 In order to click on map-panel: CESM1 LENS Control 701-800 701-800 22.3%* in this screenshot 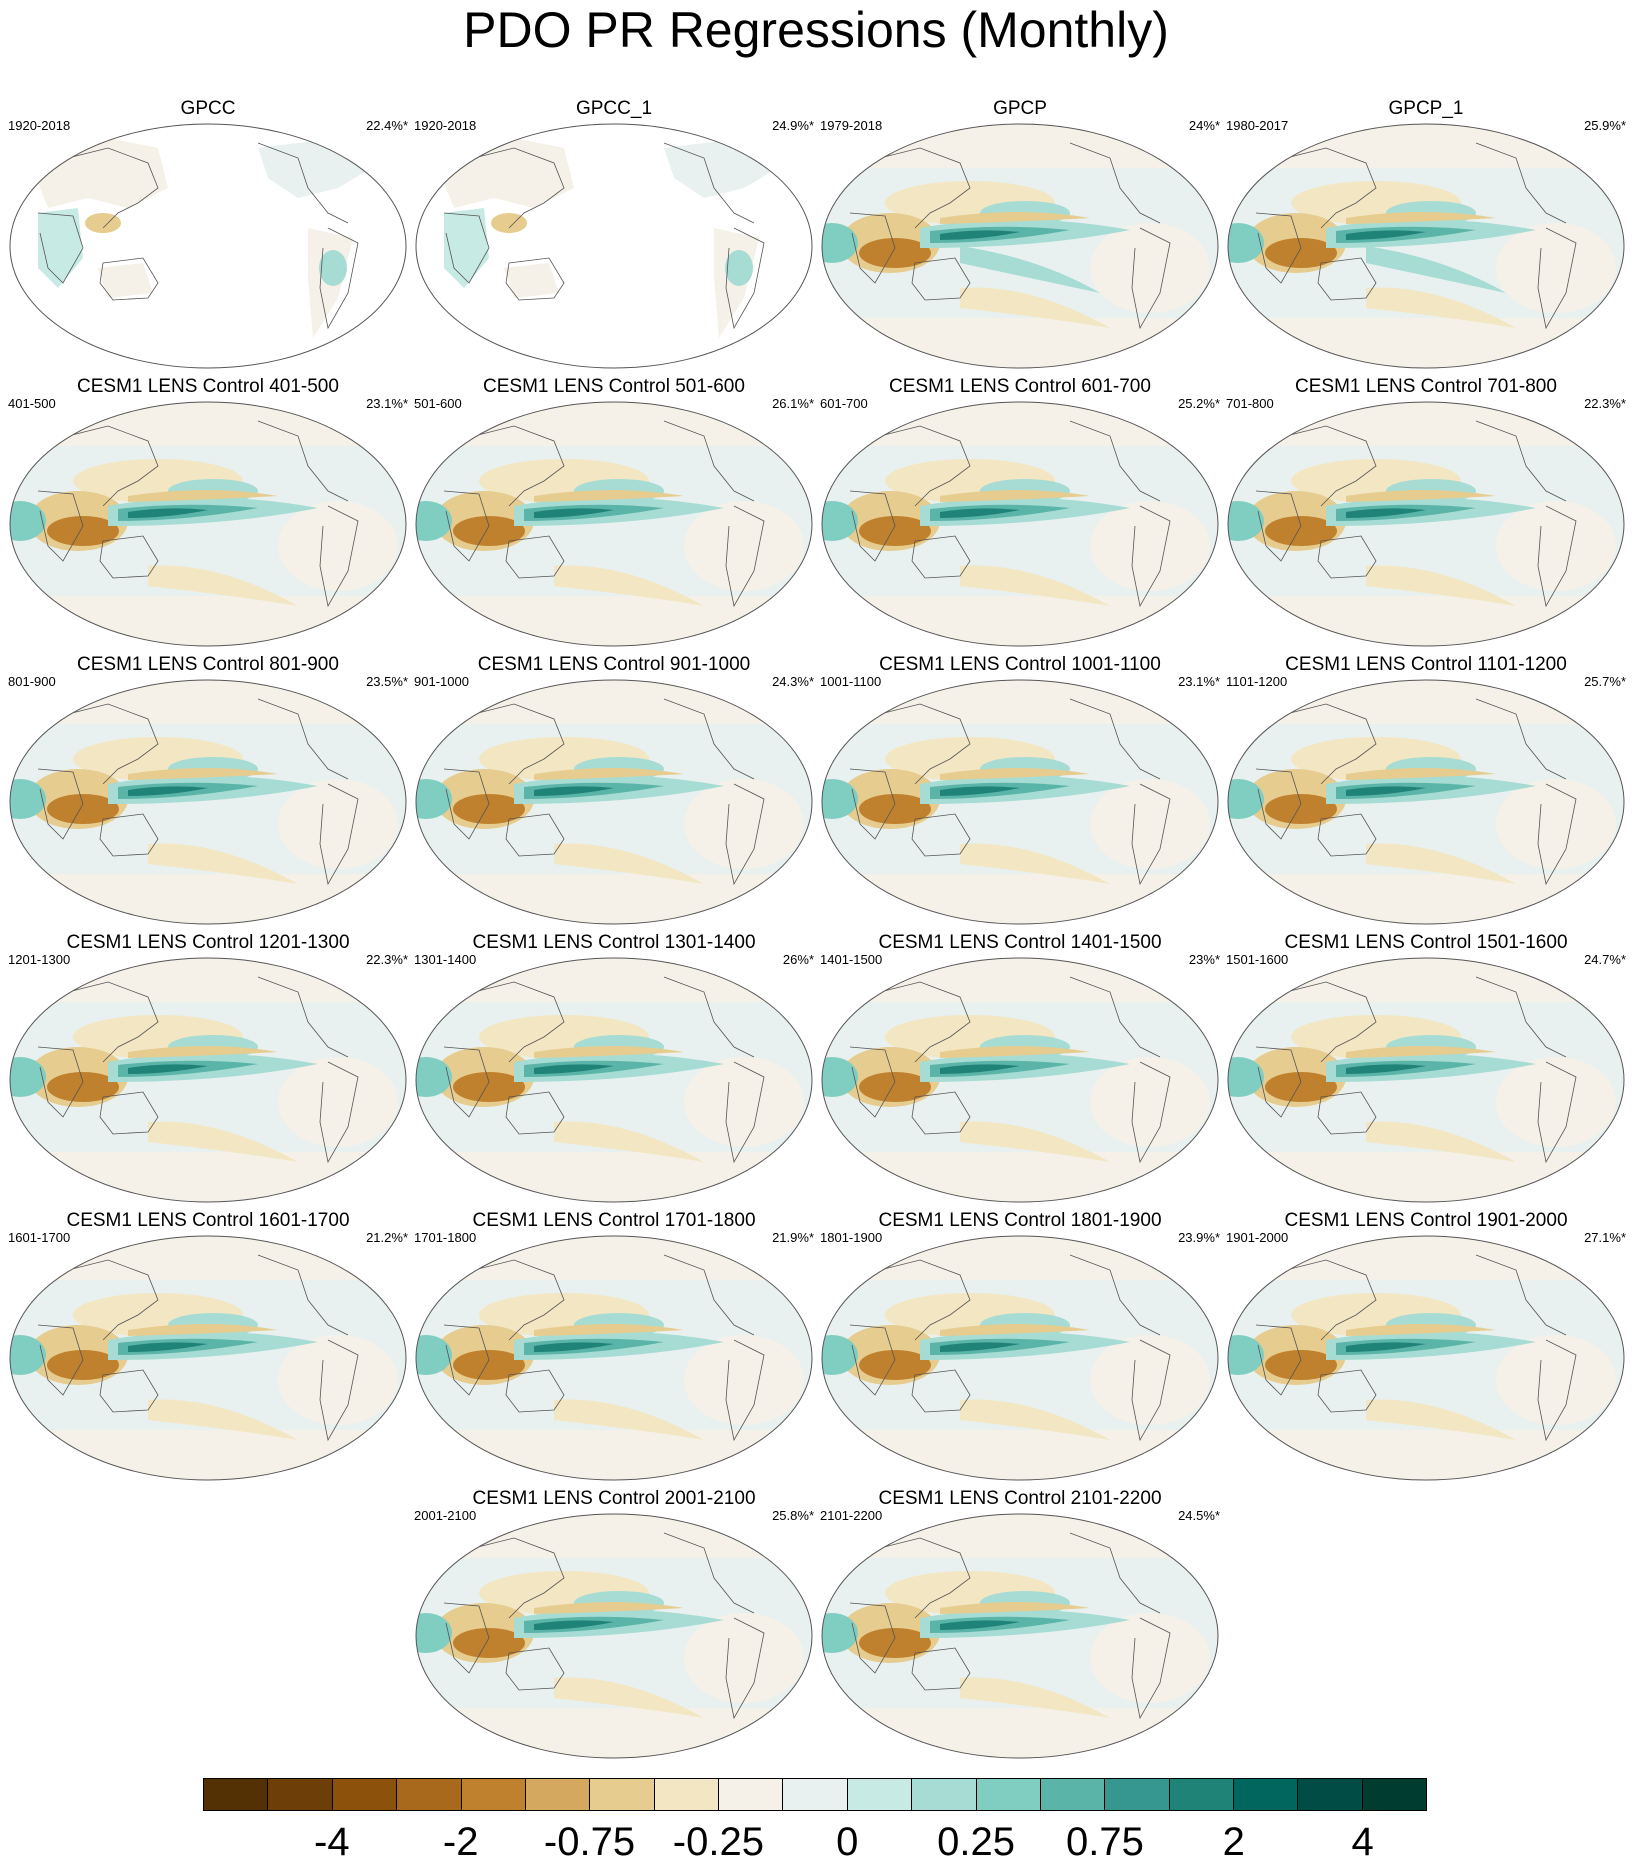, I will do `click(1426, 516)`.